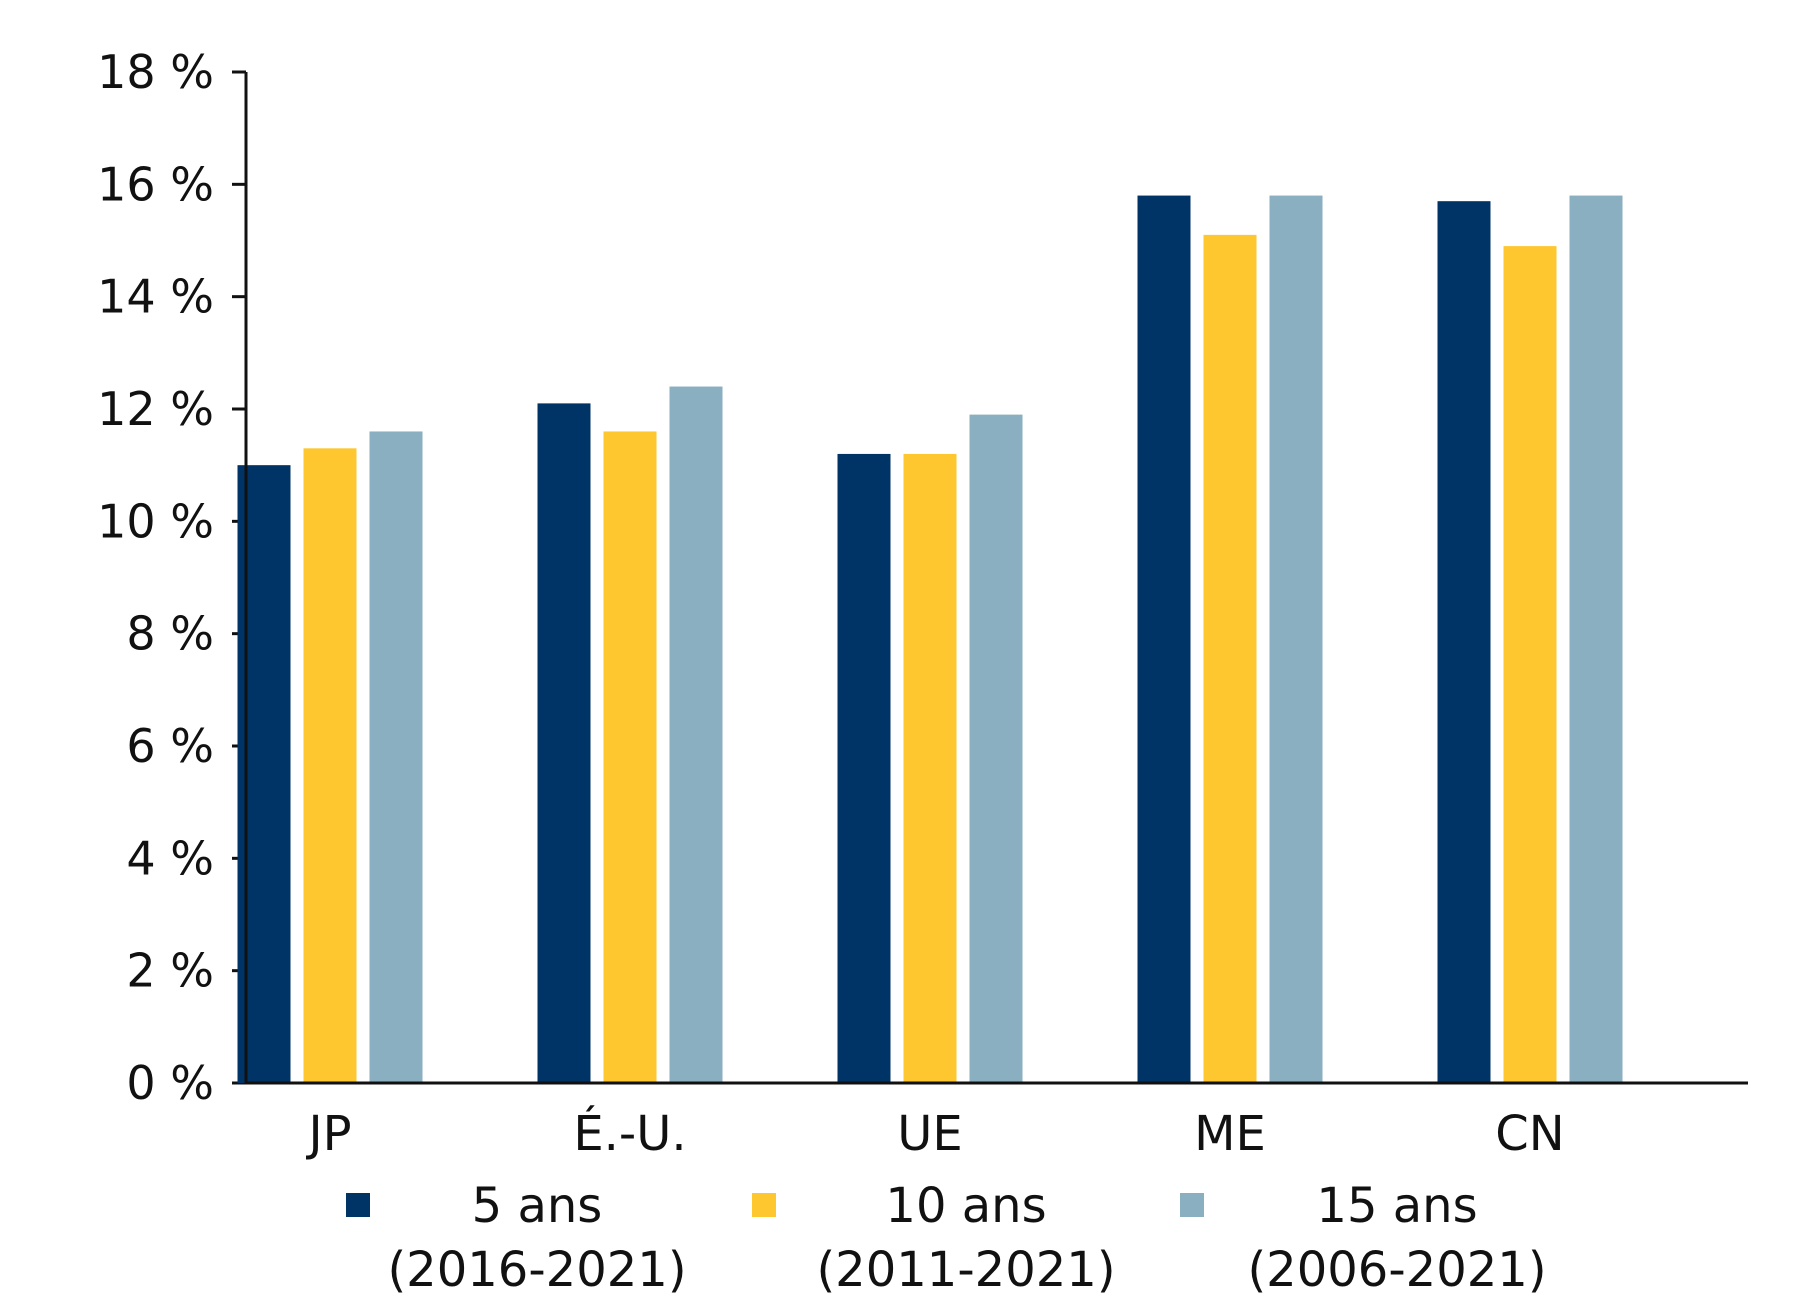 The image size is (1808, 1313). What do you see at coordinates (170, 634) in the screenshot?
I see `y-tick-label: 8 %` at bounding box center [170, 634].